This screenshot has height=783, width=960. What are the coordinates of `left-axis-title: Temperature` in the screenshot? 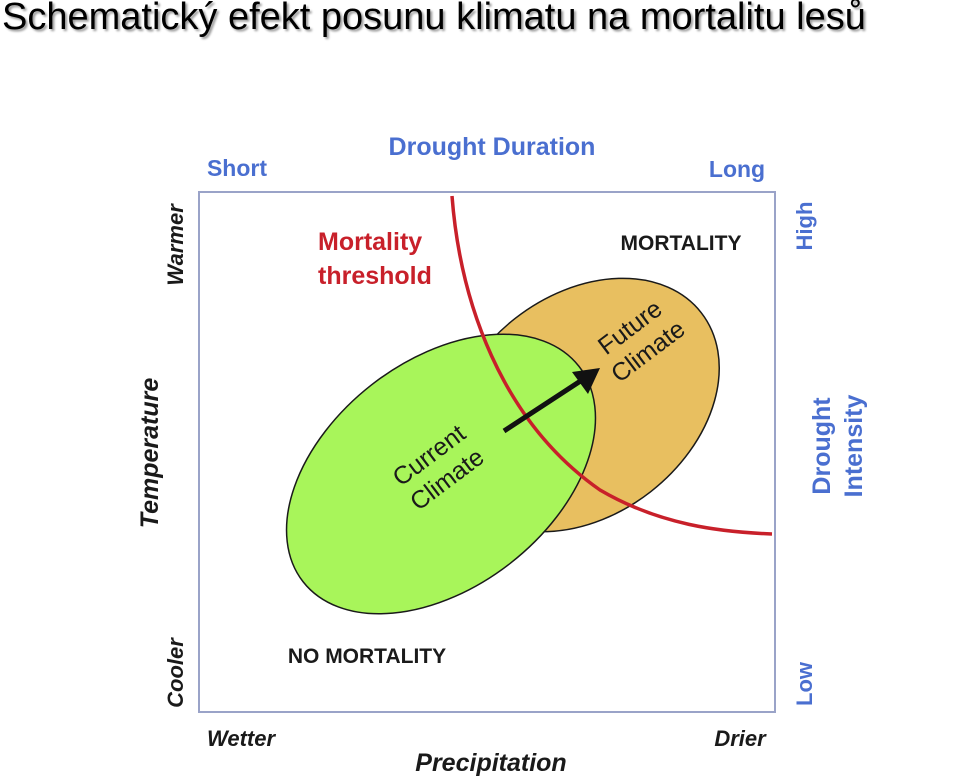 It's located at (150, 453).